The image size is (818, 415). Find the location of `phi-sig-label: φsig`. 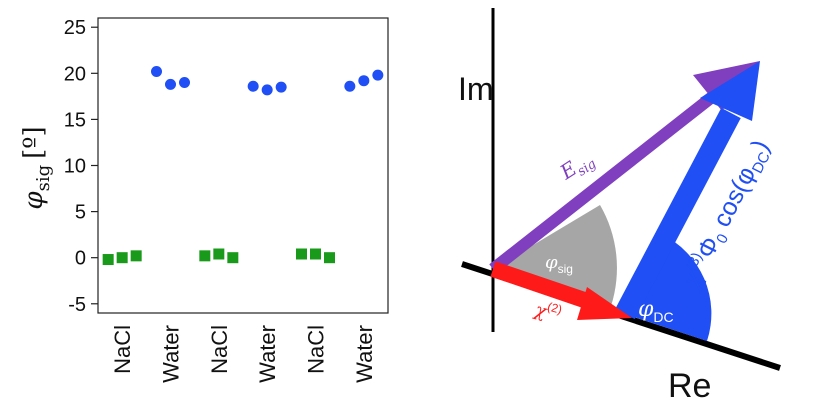

phi-sig-label: φsig is located at coordinates (559, 264).